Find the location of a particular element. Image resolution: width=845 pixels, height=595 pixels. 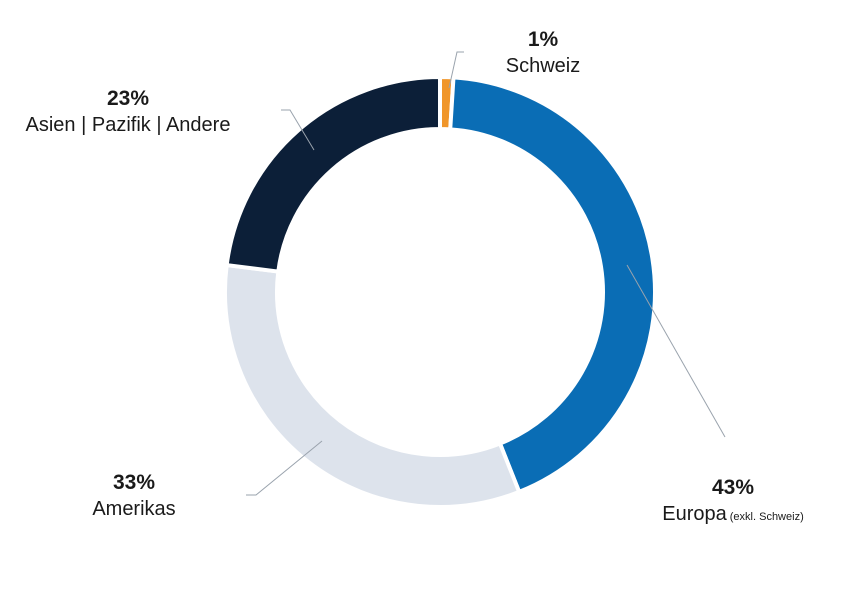

category-text-europa: Europa is located at coordinates (694, 514).